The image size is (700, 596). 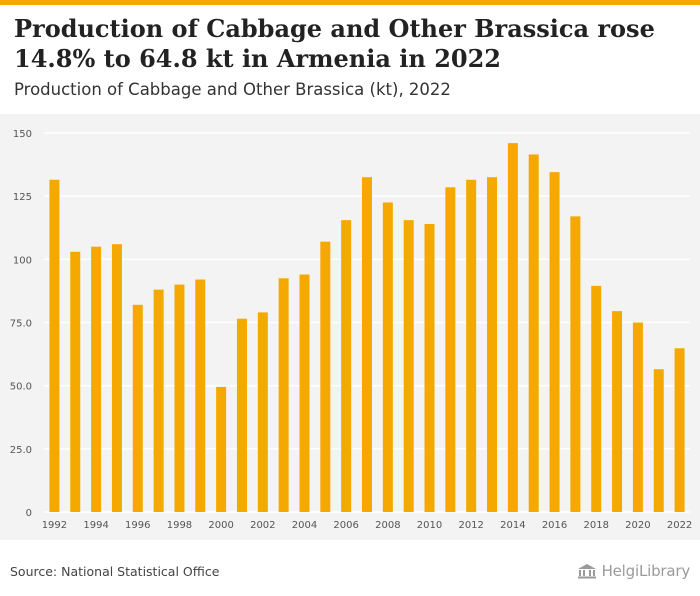 What do you see at coordinates (241, 415) in the screenshot?
I see `bar-2001` at bounding box center [241, 415].